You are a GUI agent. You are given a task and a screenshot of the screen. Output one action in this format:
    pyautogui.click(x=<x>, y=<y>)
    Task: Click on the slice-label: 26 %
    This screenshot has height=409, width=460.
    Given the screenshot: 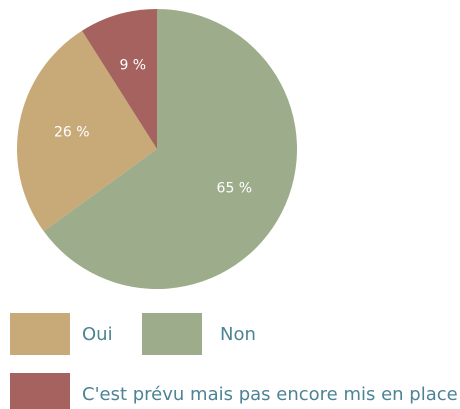 What is the action you would take?
    pyautogui.click(x=72, y=133)
    